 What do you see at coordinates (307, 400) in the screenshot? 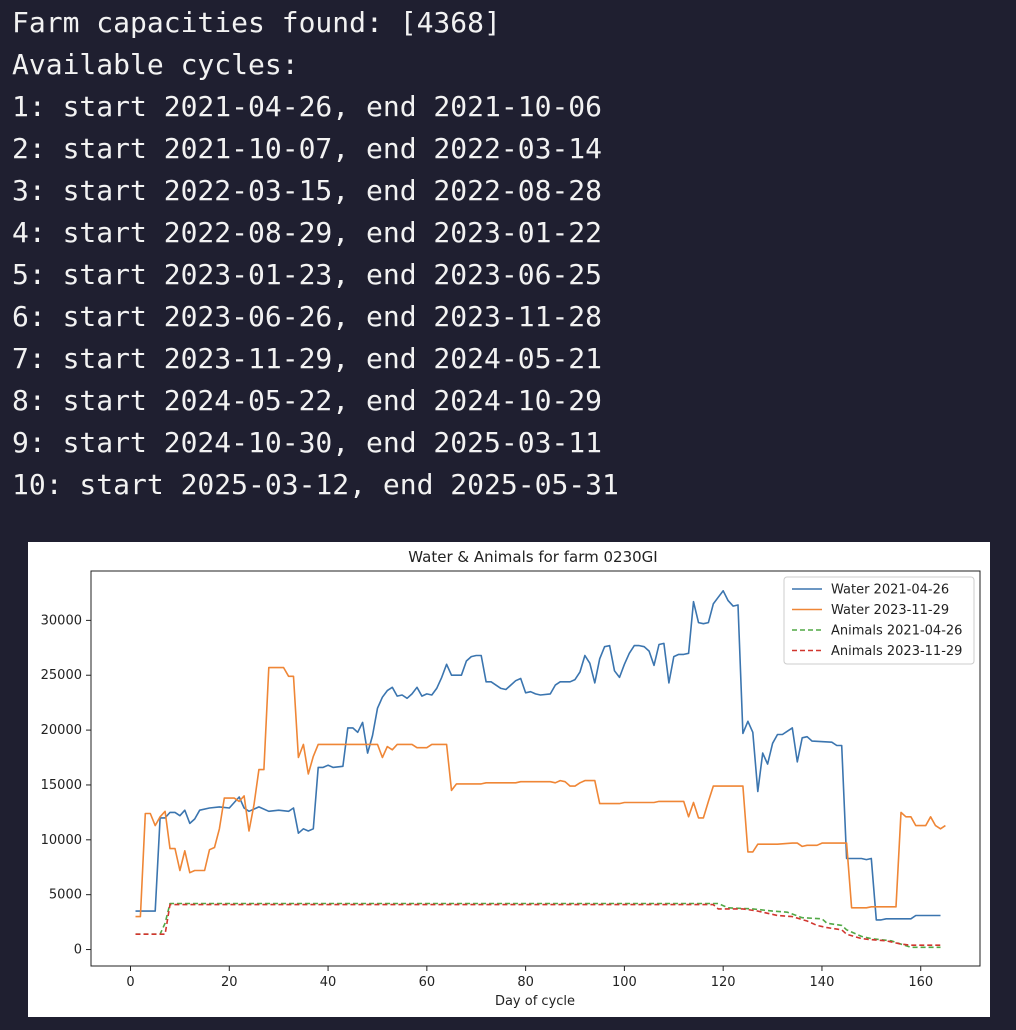
I see `console-line: 8: start 2024-05-22, end 2024-10-29` at bounding box center [307, 400].